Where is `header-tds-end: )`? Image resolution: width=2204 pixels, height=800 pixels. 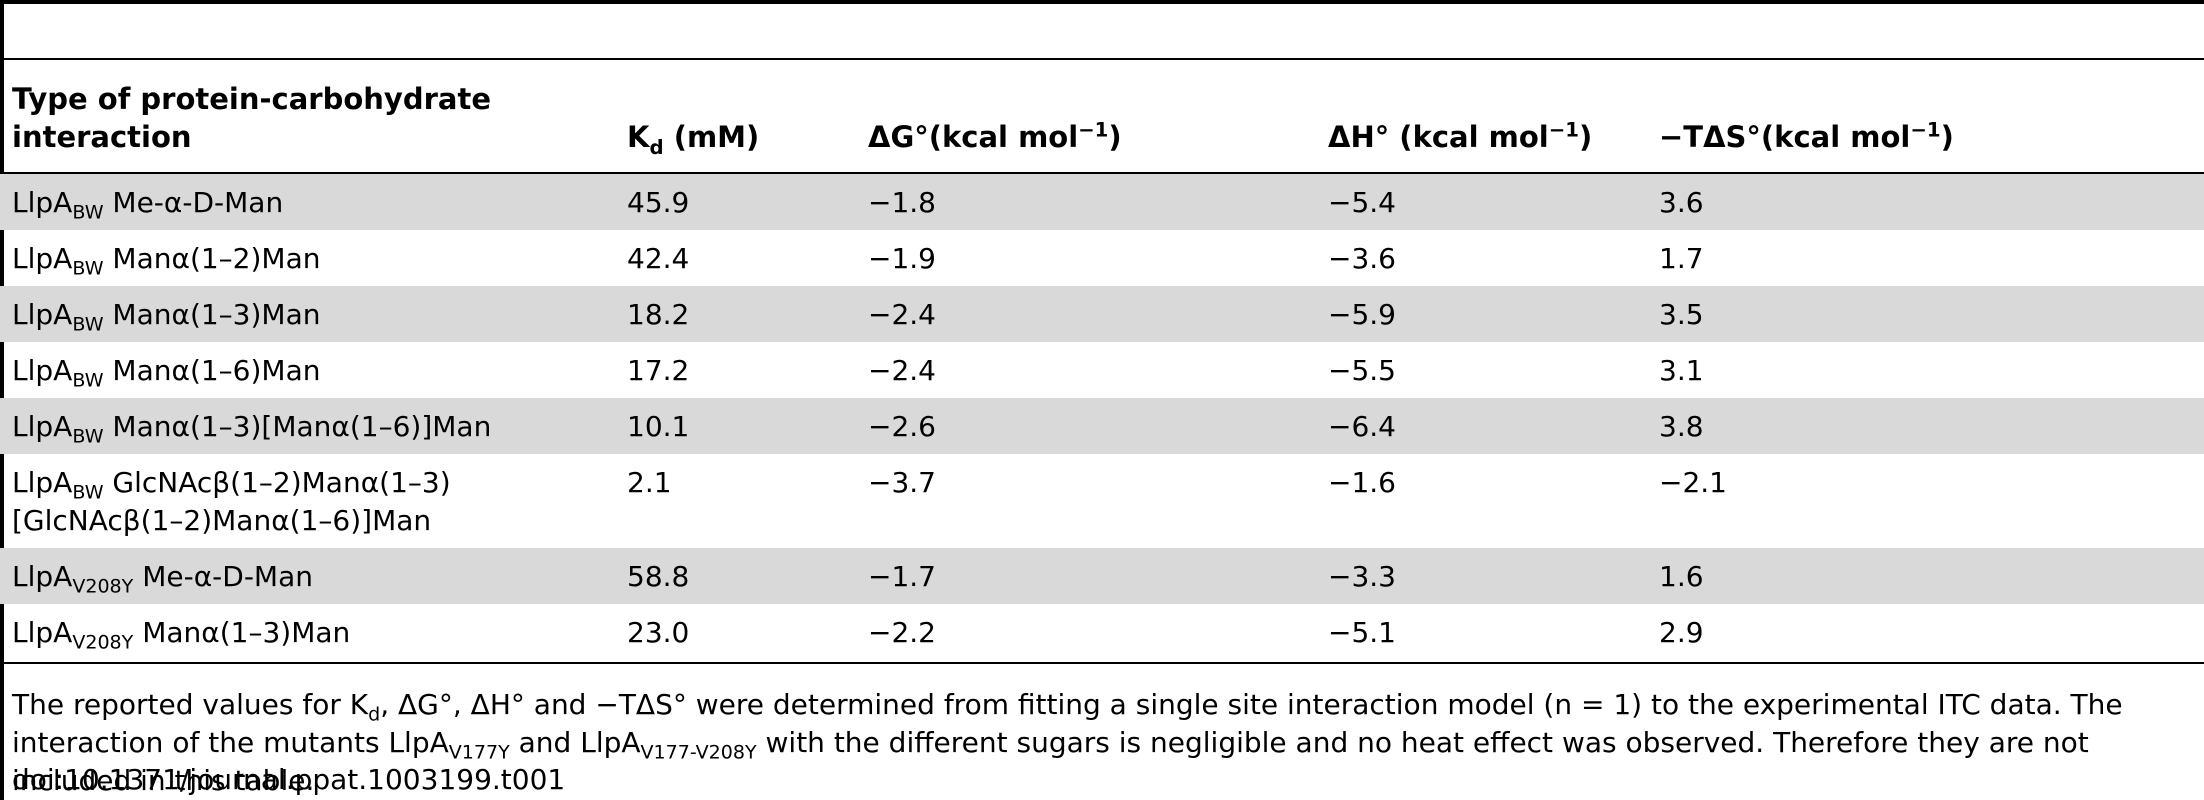 header-tds-end: ) is located at coordinates (1947, 137).